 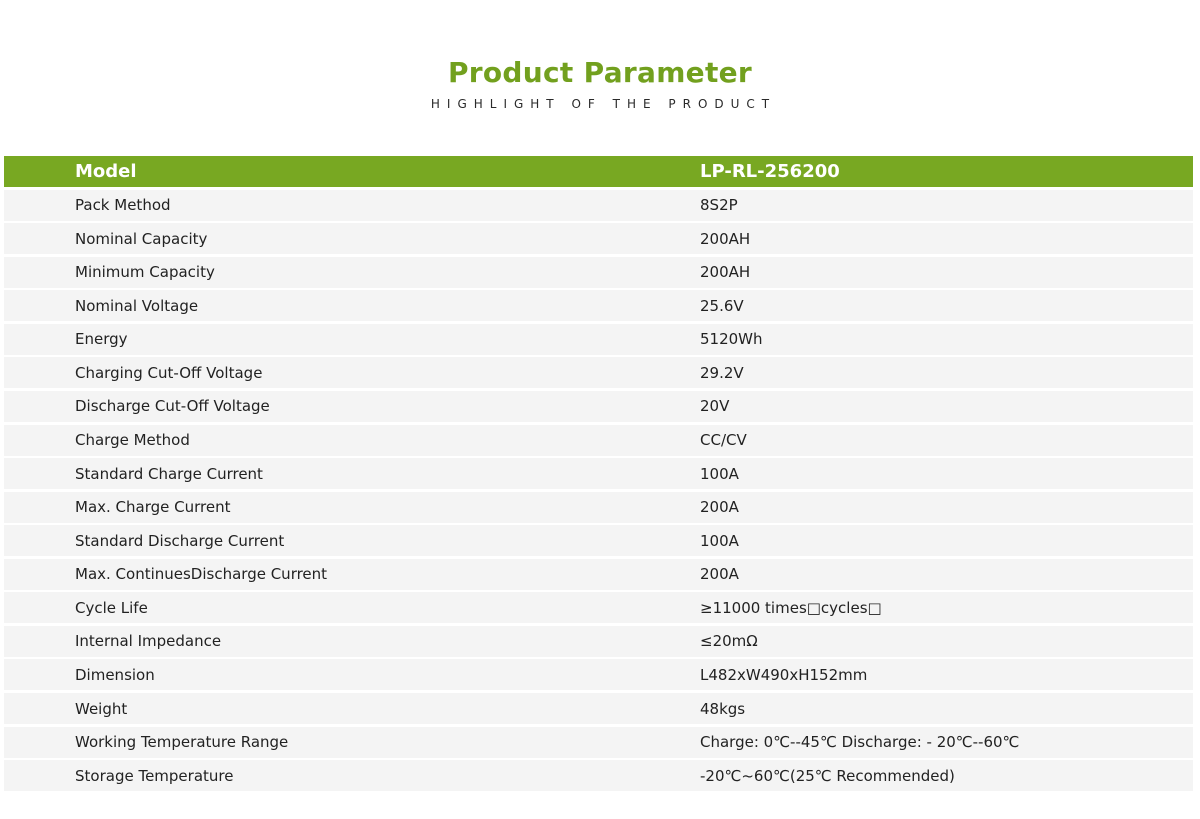 What do you see at coordinates (201, 574) in the screenshot?
I see `row-label: Max. ContinuesDischarge Current` at bounding box center [201, 574].